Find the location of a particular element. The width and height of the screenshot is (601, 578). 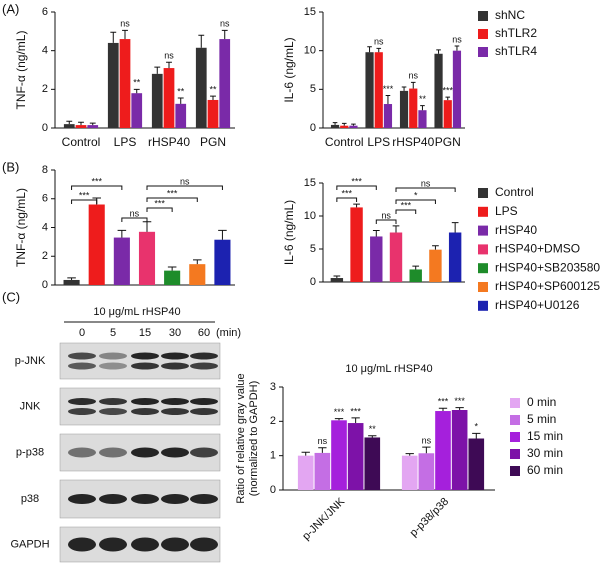

y-tick-label: 15 is located at coordinates (310, 12).